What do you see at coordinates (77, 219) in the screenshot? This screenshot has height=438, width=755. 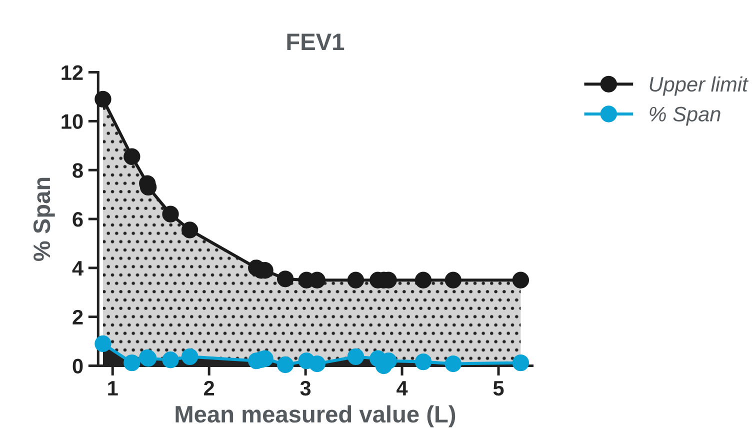 I see `y-tick-label: 6` at bounding box center [77, 219].